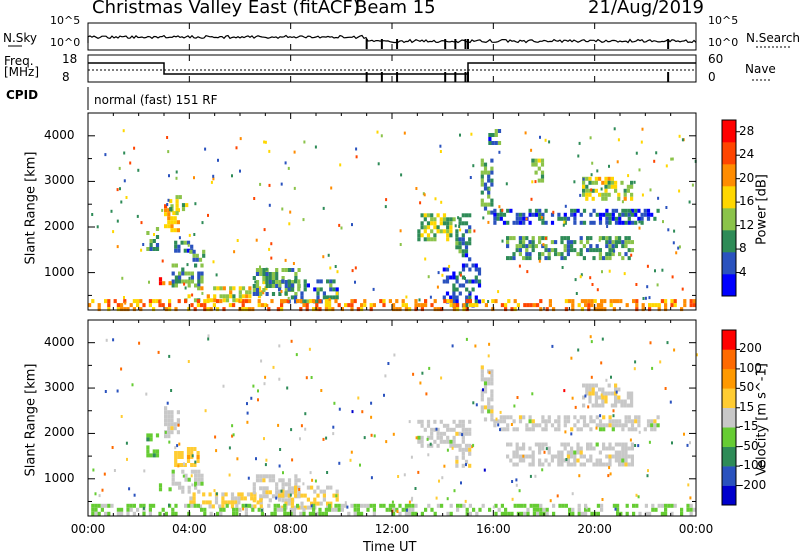 This screenshot has height=555, width=800. I want to click on power-ylabel: Slant Range [km], so click(31, 208).